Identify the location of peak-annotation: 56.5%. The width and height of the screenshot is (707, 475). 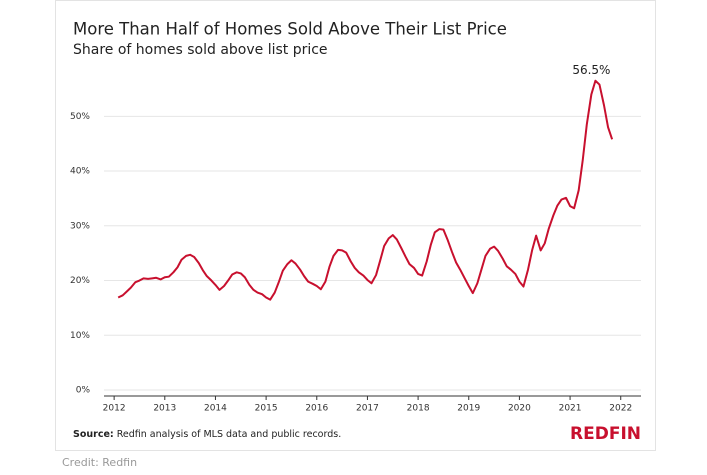
(591, 70).